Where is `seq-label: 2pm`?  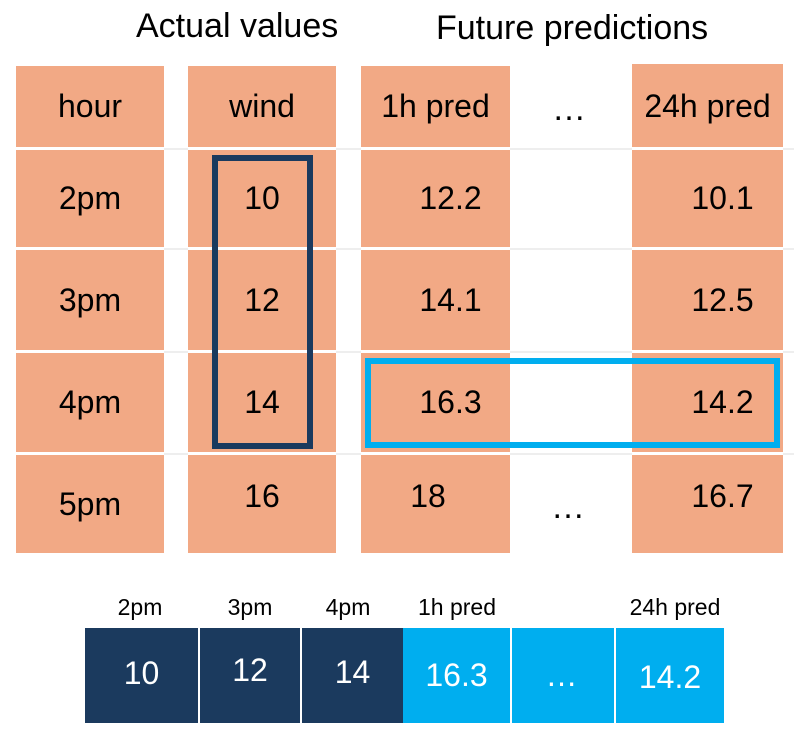 seq-label: 2pm is located at coordinates (140, 607).